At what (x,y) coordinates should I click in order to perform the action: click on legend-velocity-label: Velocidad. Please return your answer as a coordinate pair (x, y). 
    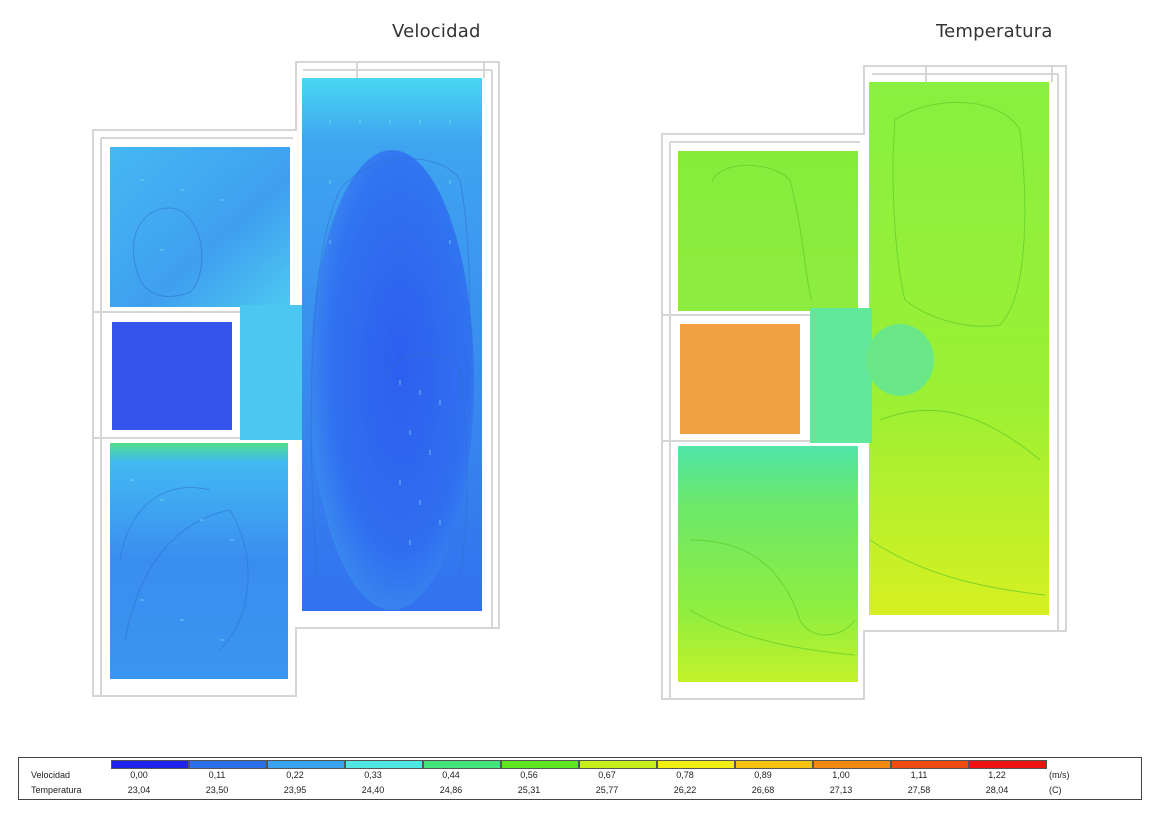
    Looking at the image, I should click on (51, 775).